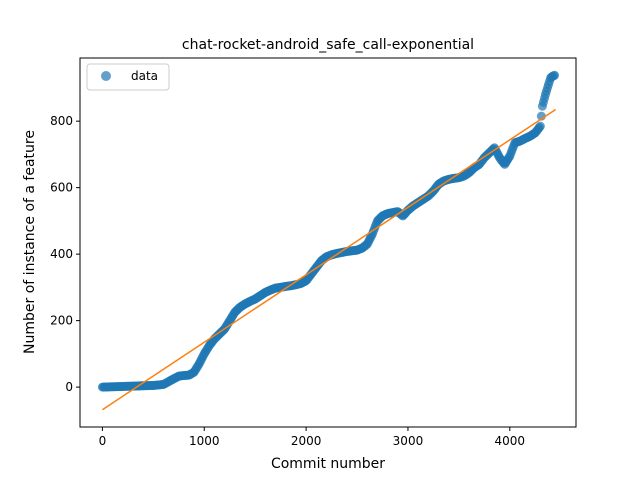  I want to click on legend-marker, so click(106, 76).